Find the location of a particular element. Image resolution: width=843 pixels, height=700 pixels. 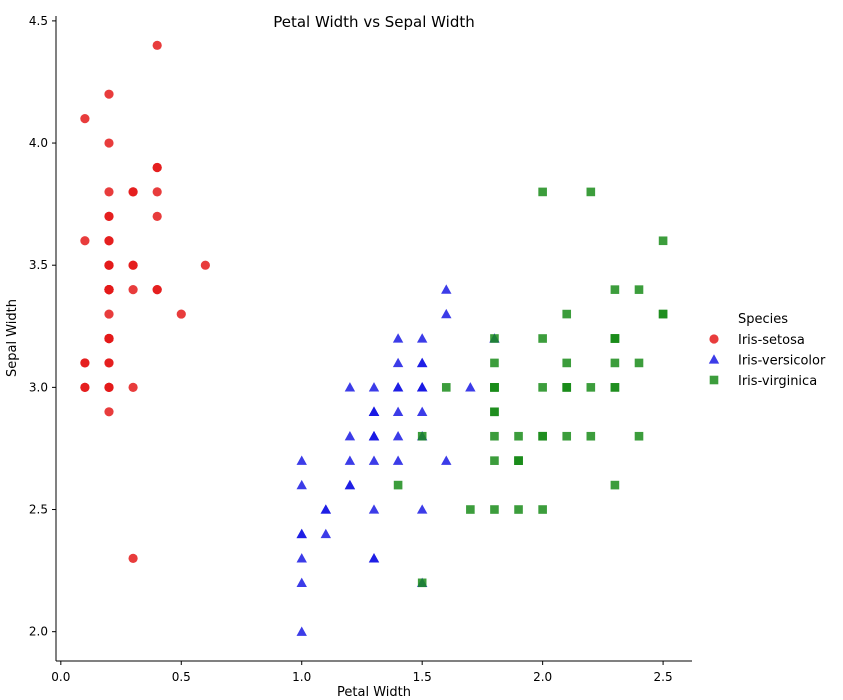

y-tick-label: 2.0 is located at coordinates (38, 632).